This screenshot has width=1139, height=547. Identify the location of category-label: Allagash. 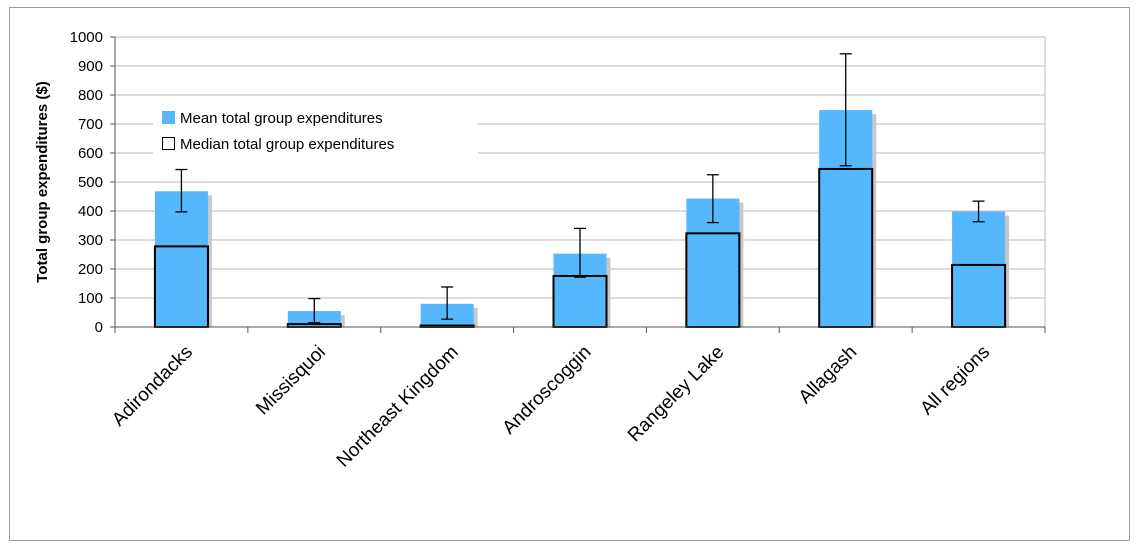
(828, 375).